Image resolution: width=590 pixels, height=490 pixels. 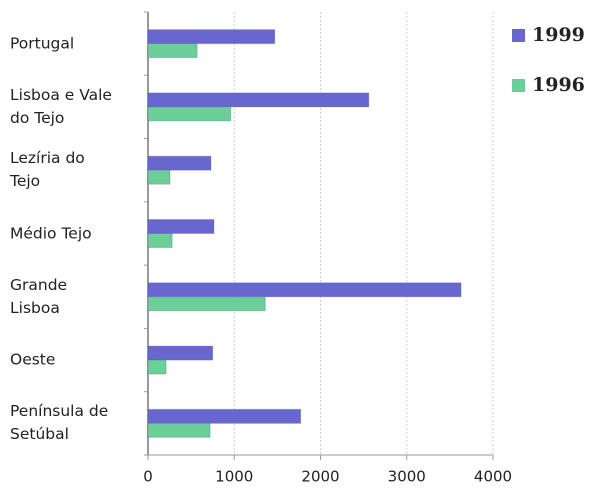 What do you see at coordinates (61, 106) in the screenshot?
I see `y-tick-label: Lisboa e Vale do Tejo` at bounding box center [61, 106].